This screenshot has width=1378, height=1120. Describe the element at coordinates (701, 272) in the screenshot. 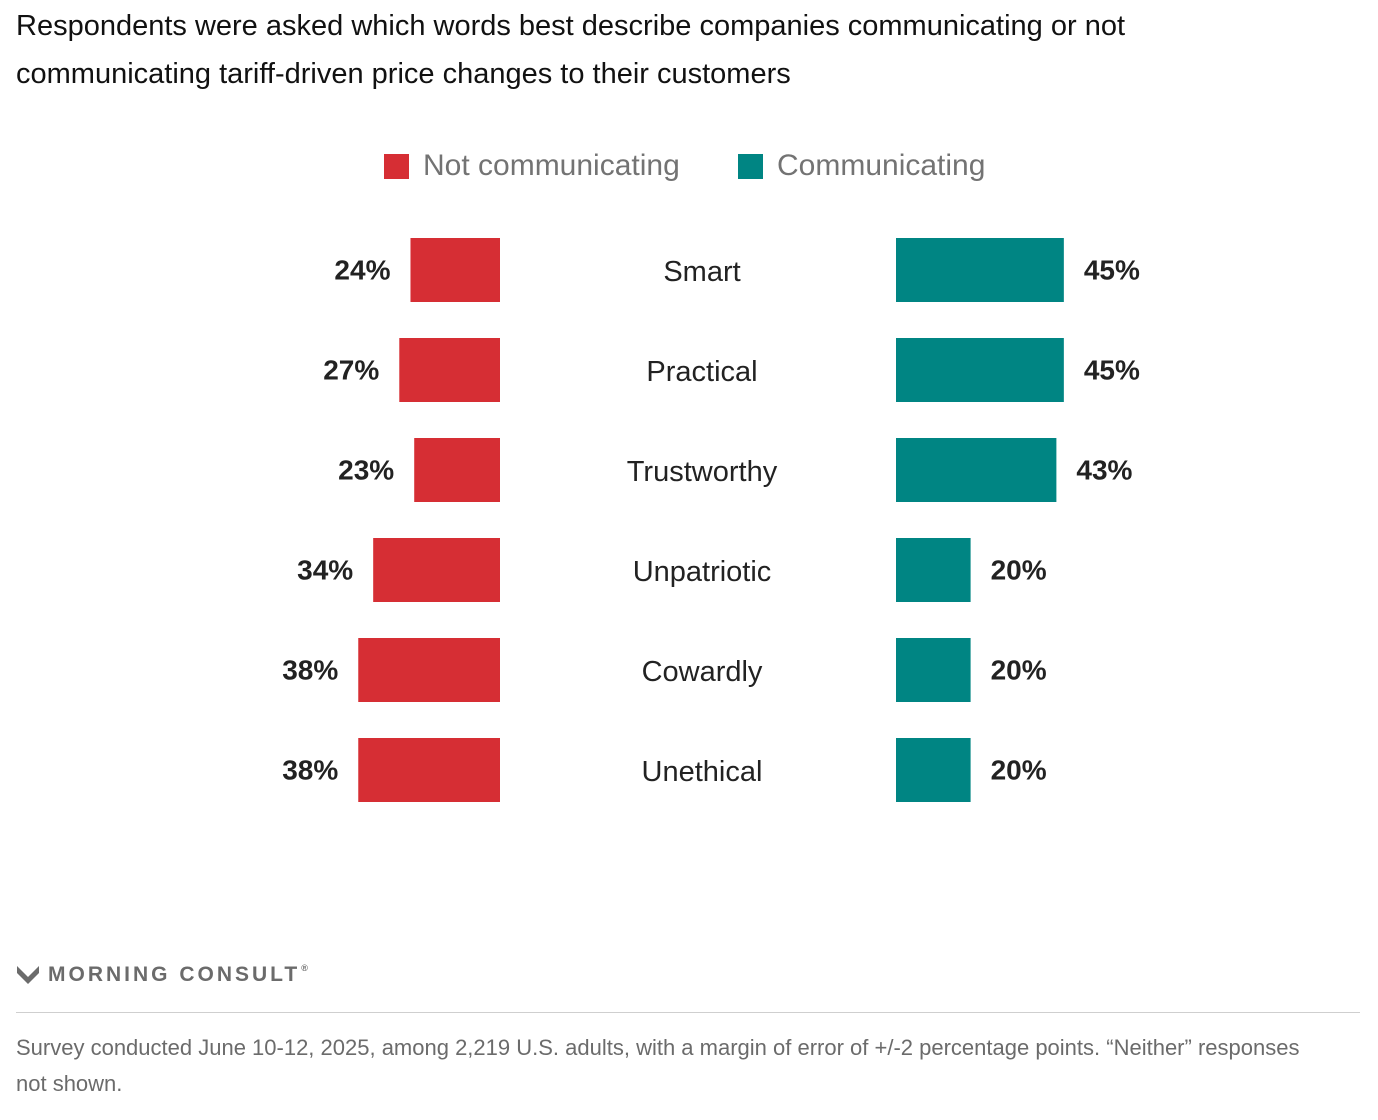

I see `category-label-smart: Smart` at that location.